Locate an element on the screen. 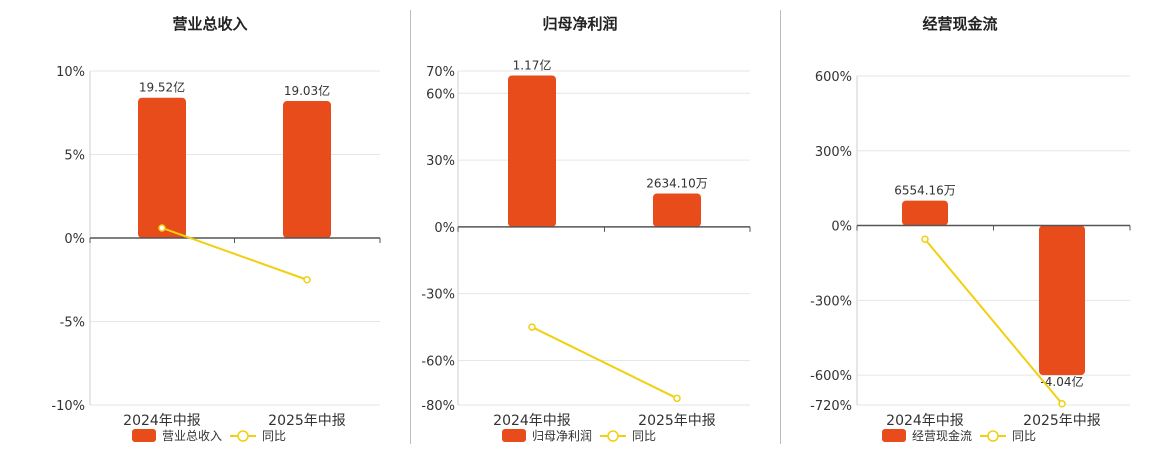 The width and height of the screenshot is (1160, 450). legend-bar-label: 经营现金流 is located at coordinates (942, 435).